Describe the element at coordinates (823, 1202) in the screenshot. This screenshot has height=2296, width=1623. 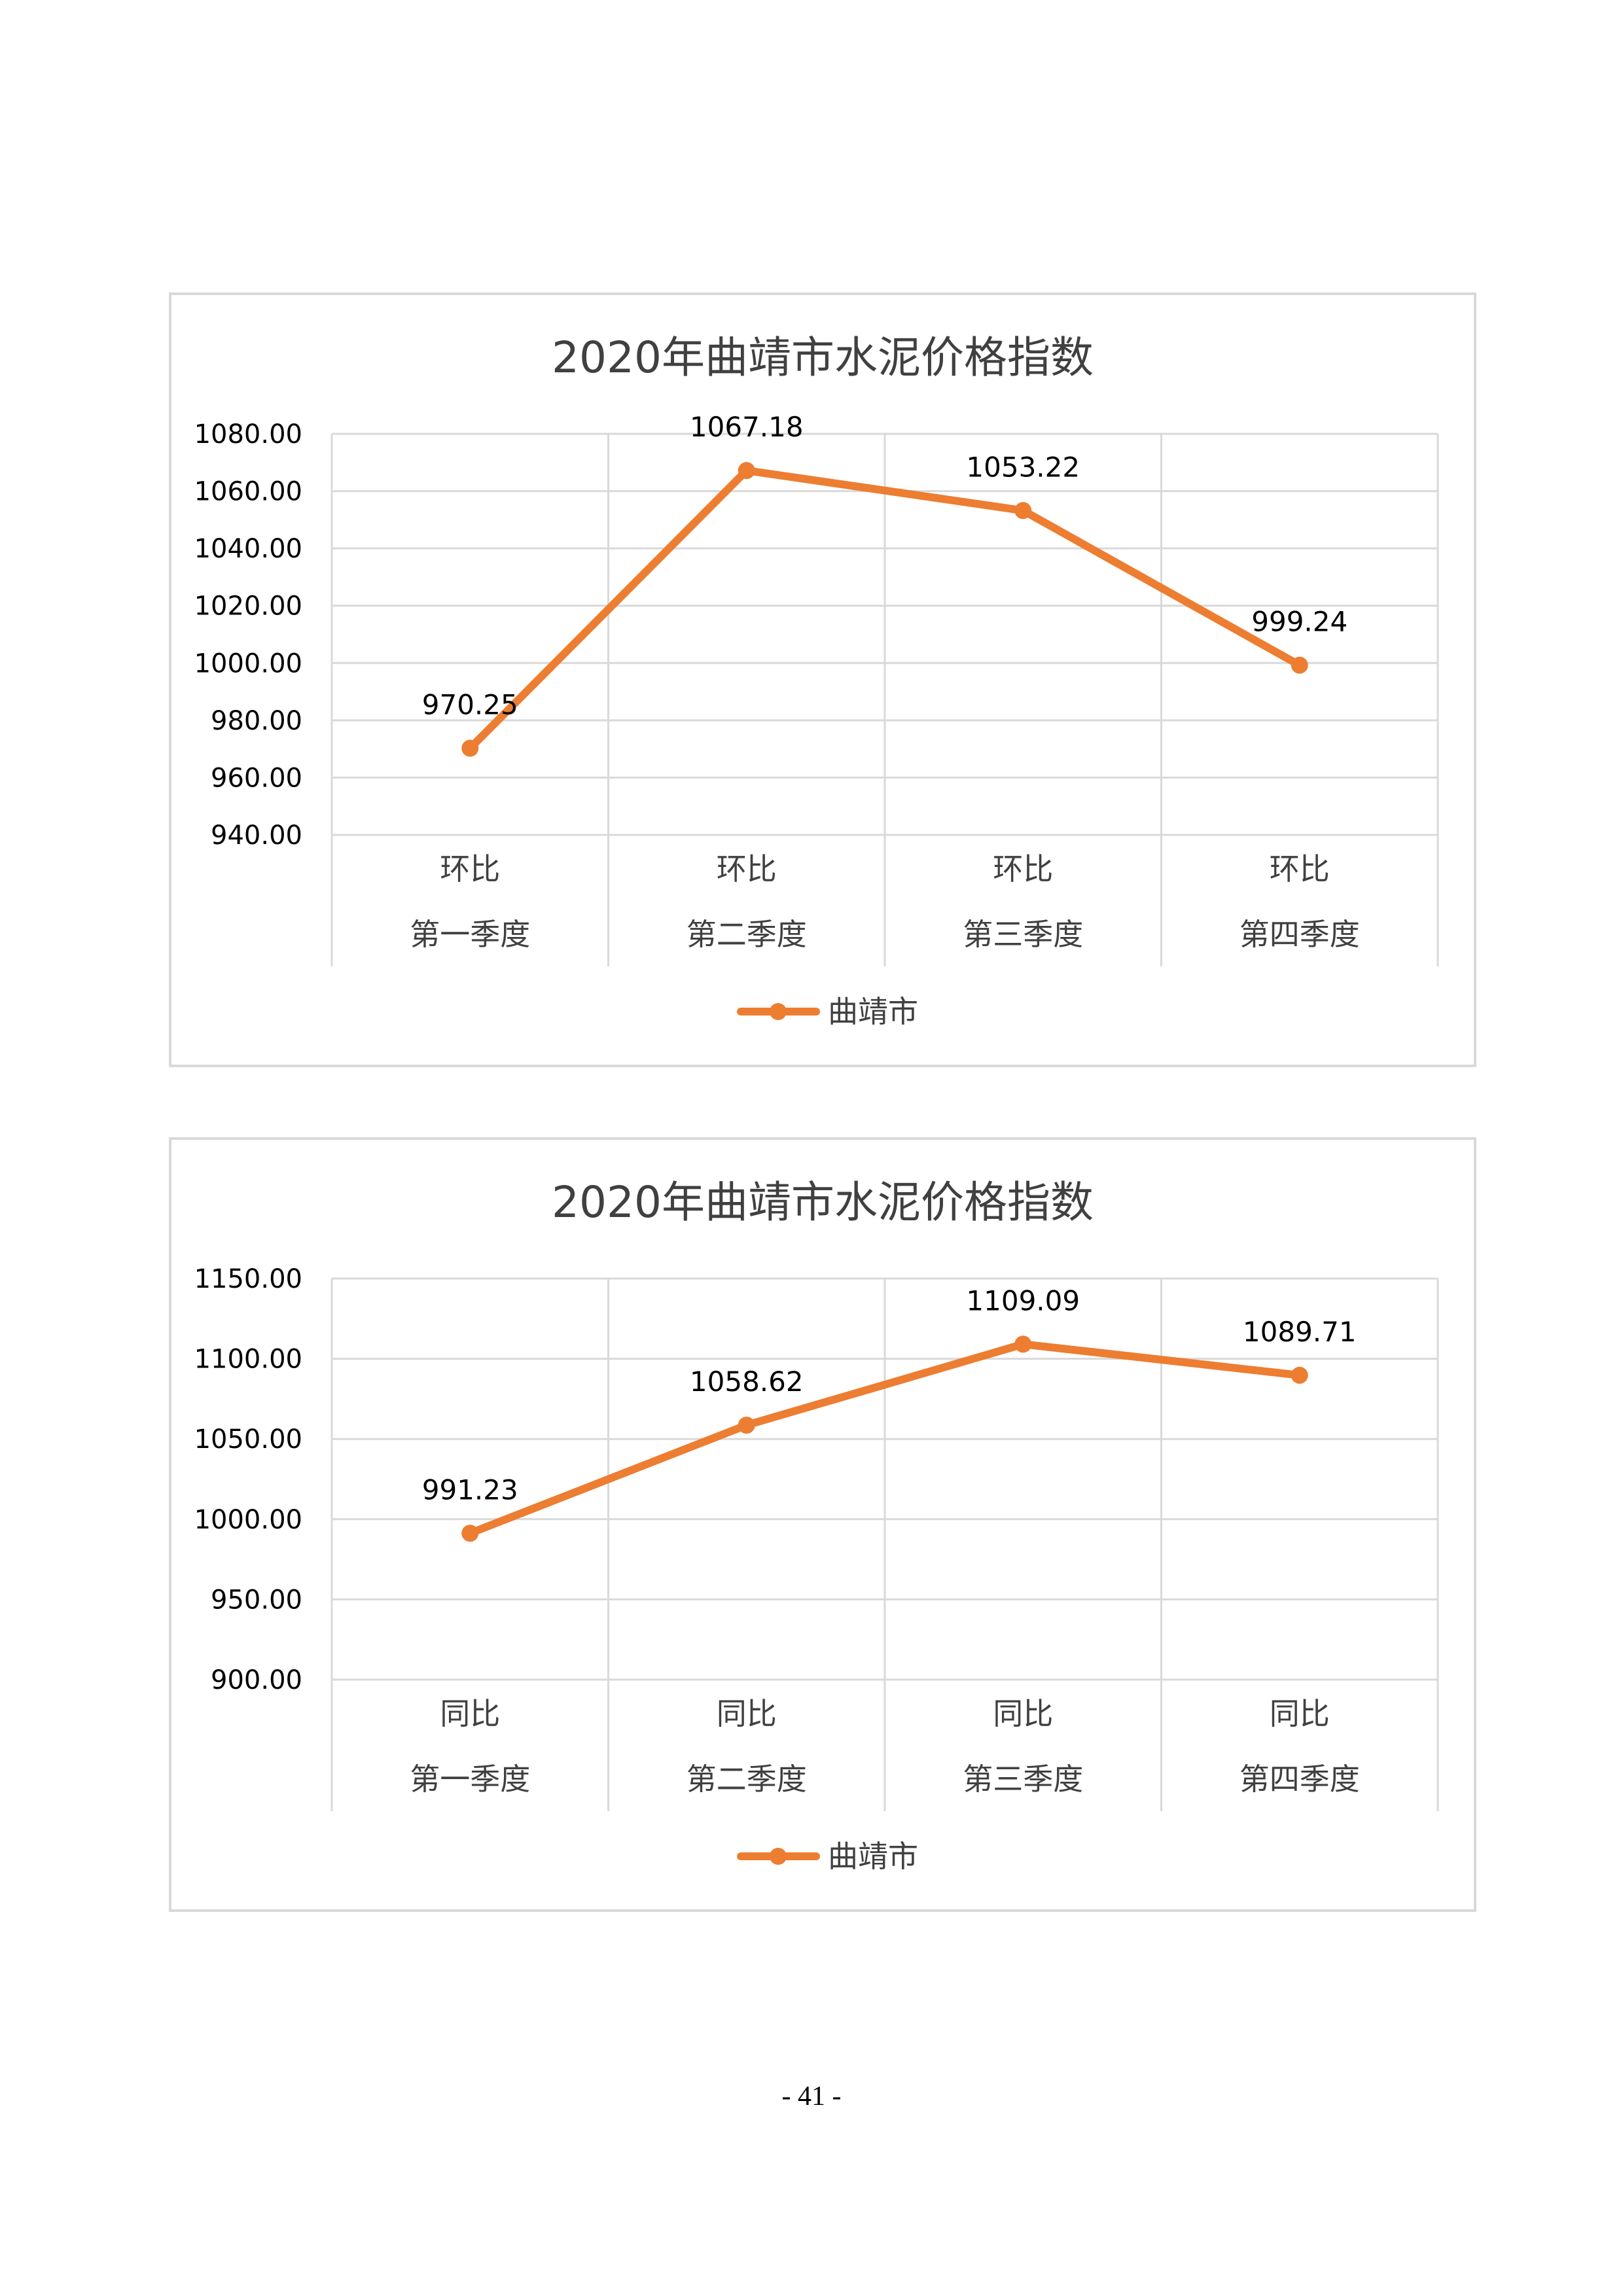
I see `chart-2-title: 2020年曲靖市水泥价格指数` at that location.